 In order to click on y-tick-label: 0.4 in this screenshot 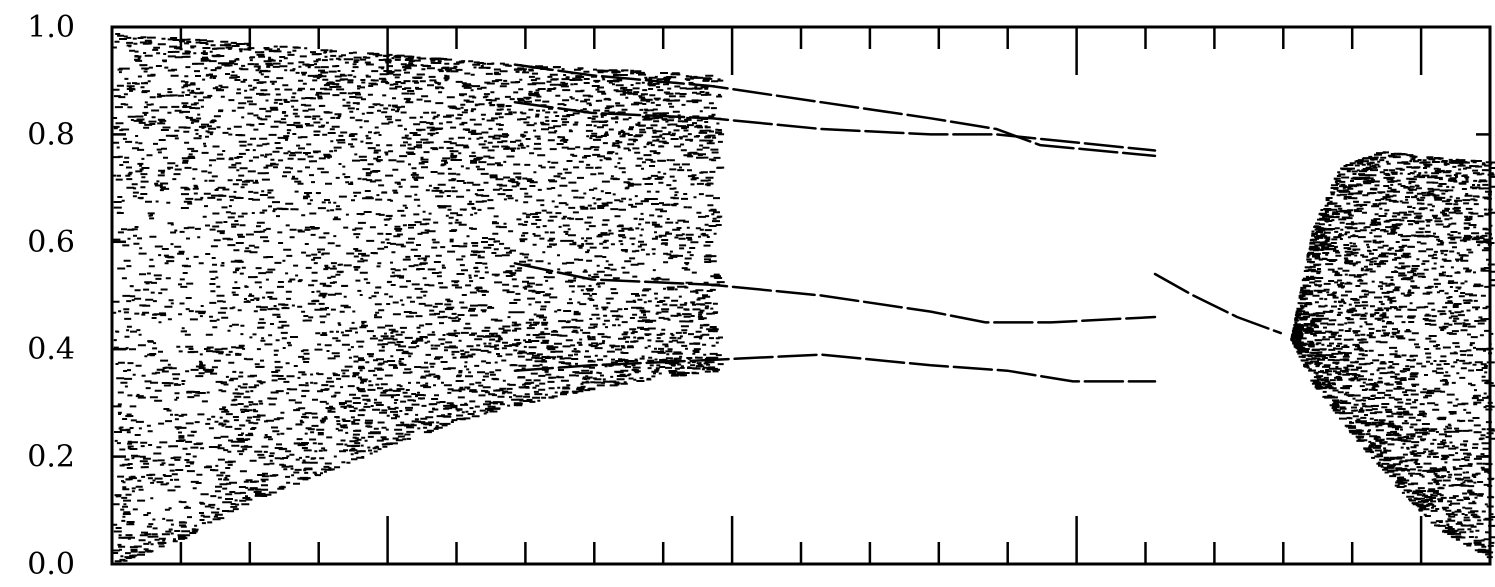, I will do `click(51, 349)`.